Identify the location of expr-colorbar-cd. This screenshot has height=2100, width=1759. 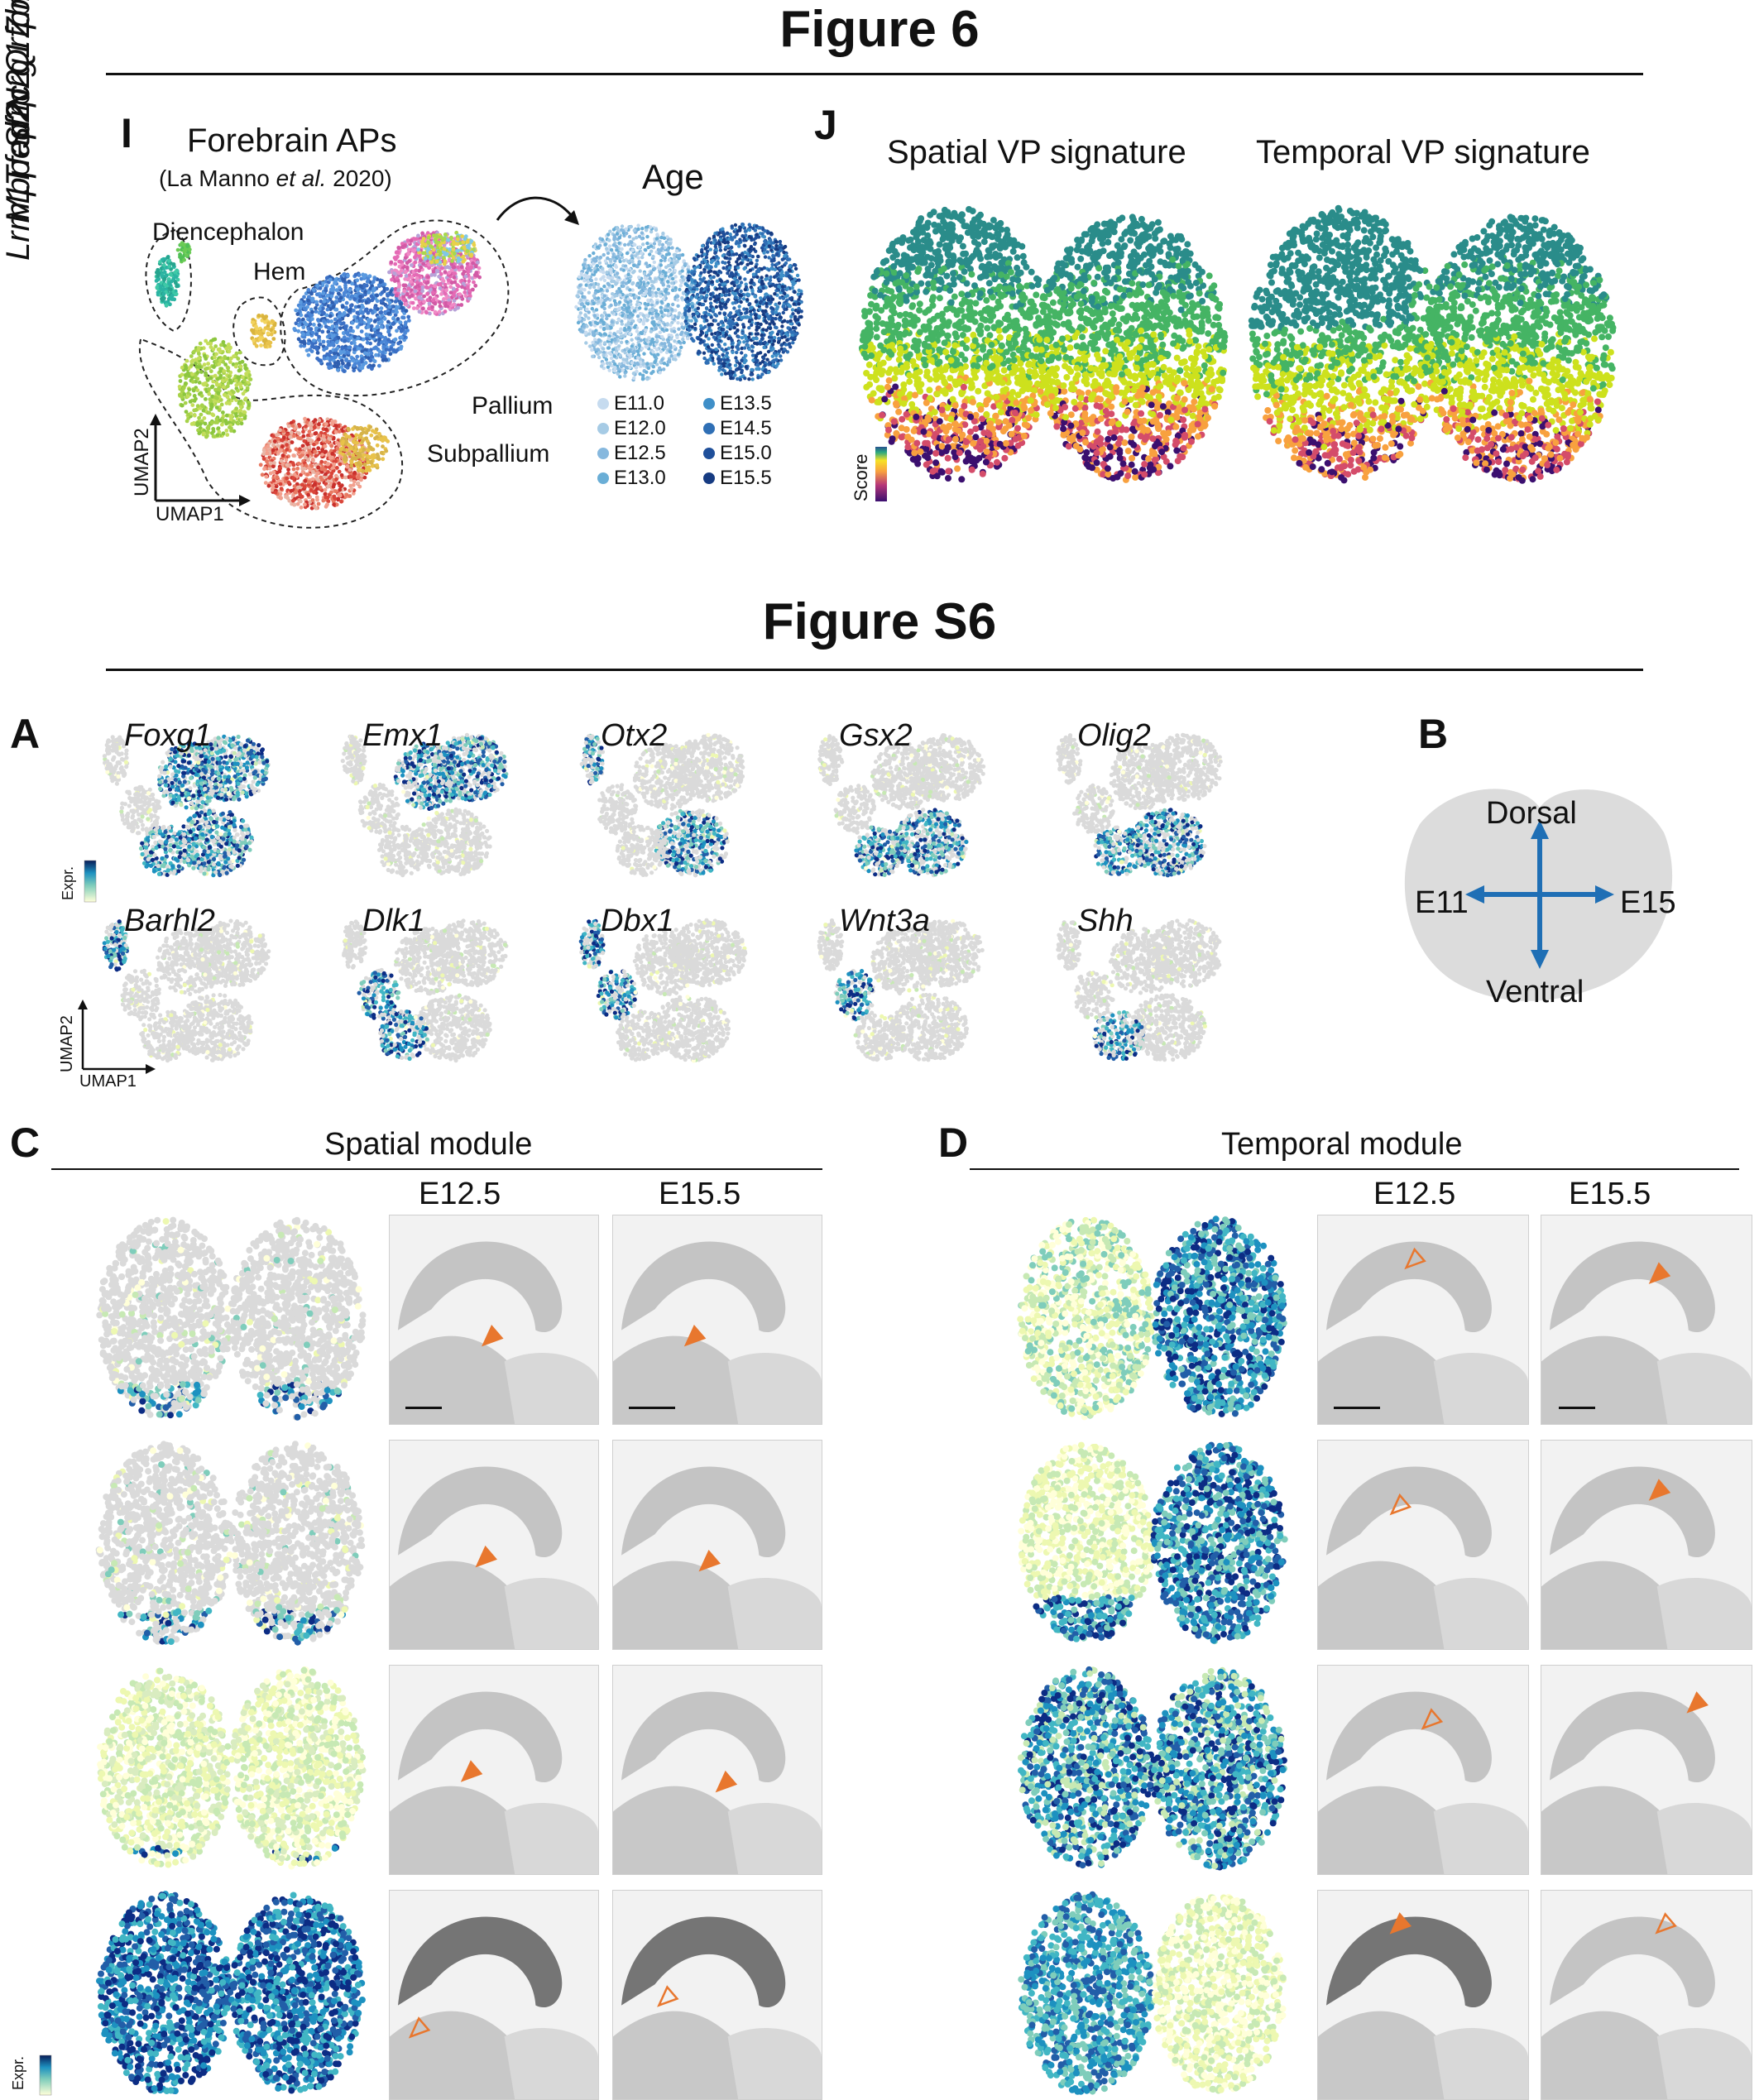
(46, 2076).